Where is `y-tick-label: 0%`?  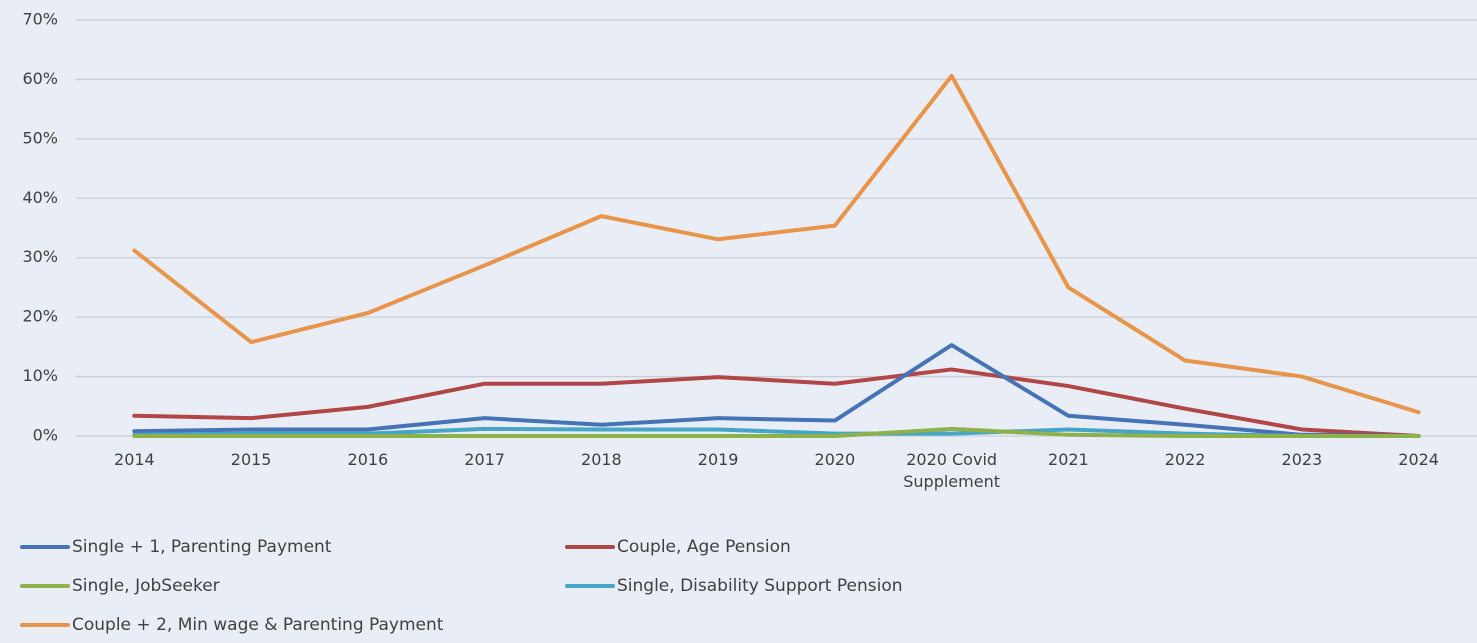 y-tick-label: 0% is located at coordinates (45, 435).